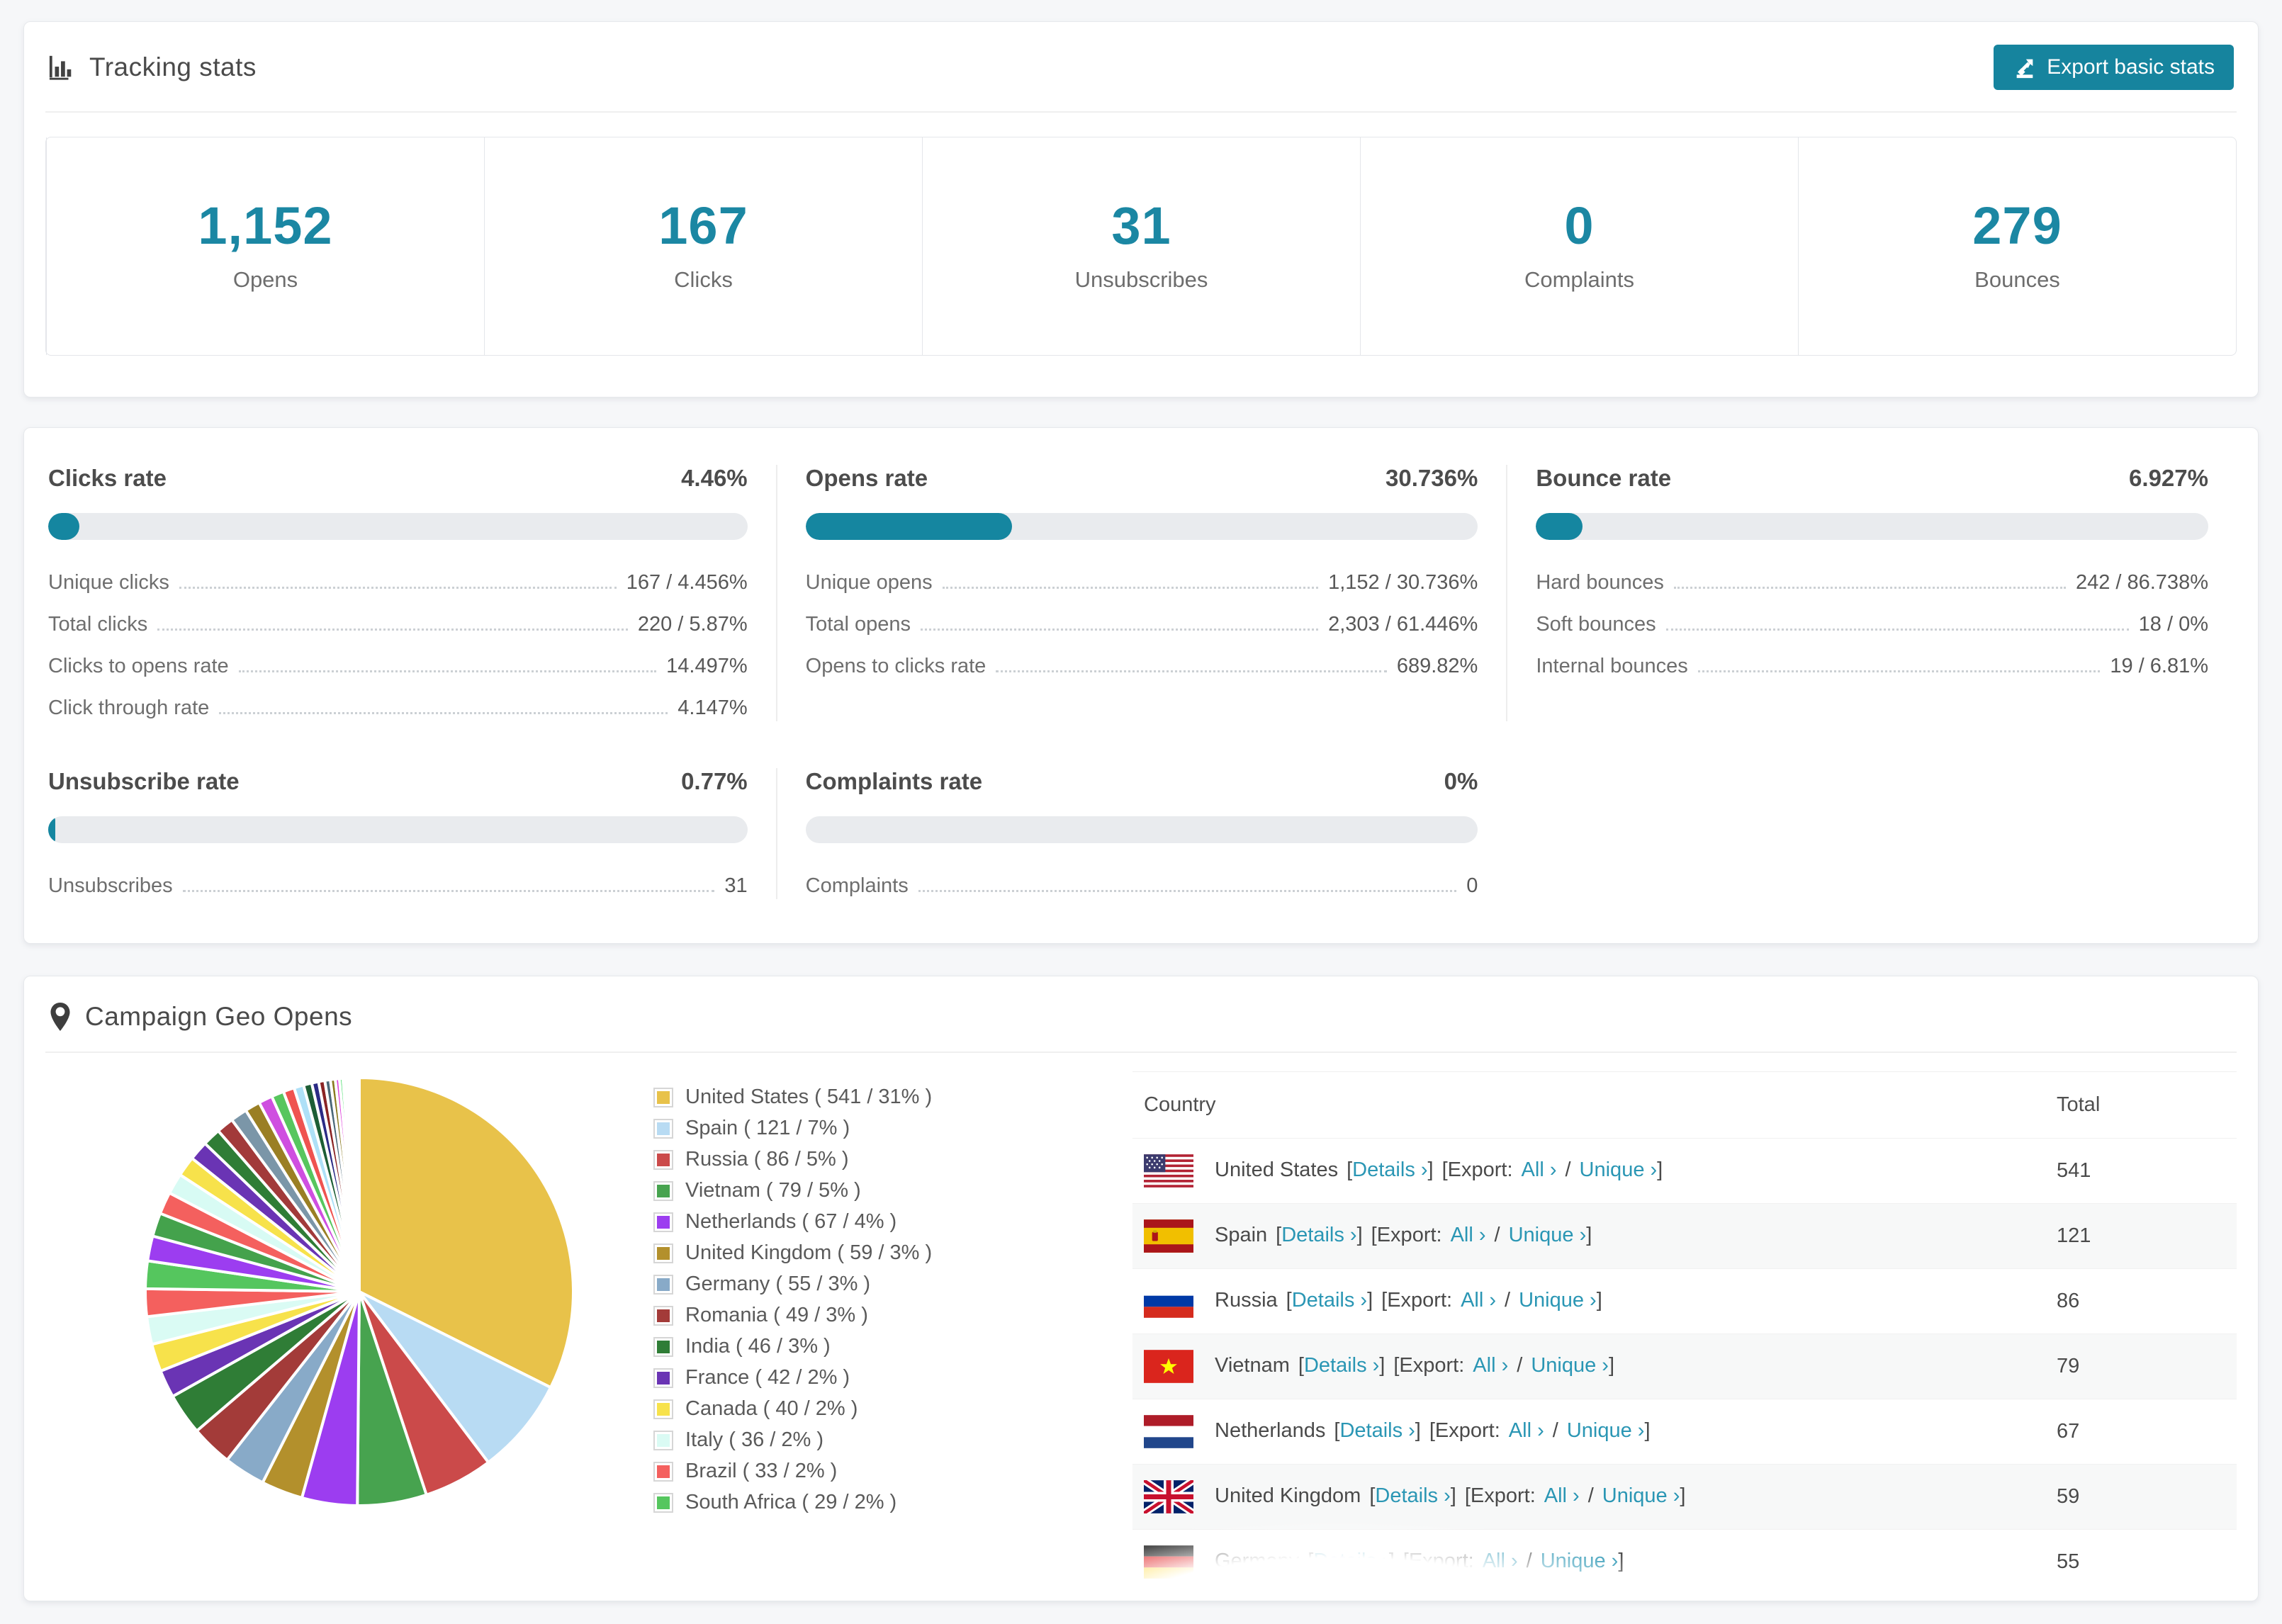 The height and width of the screenshot is (1624, 2282). What do you see at coordinates (1277, 1170) in the screenshot?
I see `country-name: United States` at bounding box center [1277, 1170].